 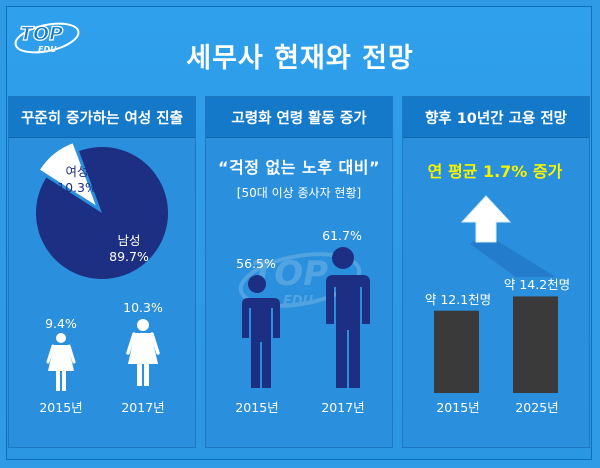 What do you see at coordinates (300, 58) in the screenshot?
I see `page-title: 세무사 현재와 전망` at bounding box center [300, 58].